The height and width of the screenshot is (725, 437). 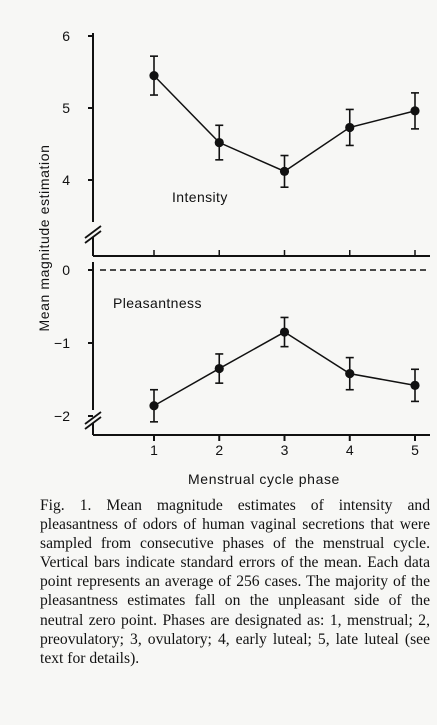 I want to click on intensity-y-tick-label: 5, so click(x=66, y=108).